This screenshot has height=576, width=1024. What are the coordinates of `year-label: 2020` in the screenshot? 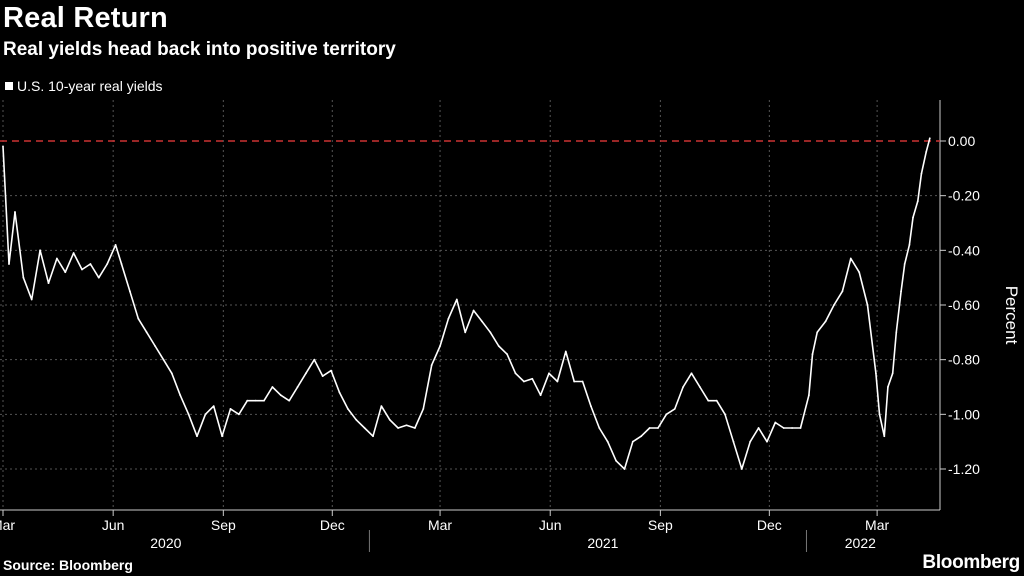 It's located at (165, 543).